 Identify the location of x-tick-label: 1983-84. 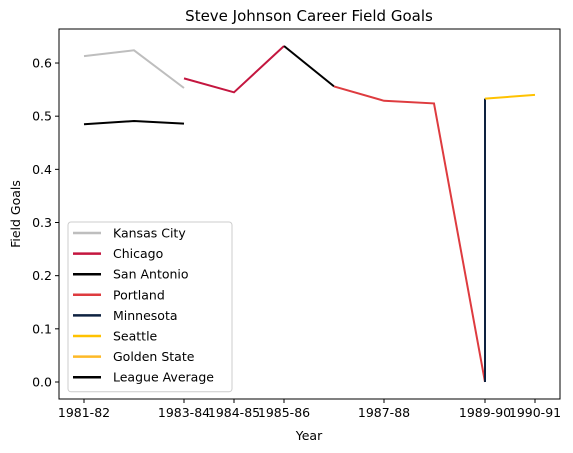
(184, 412).